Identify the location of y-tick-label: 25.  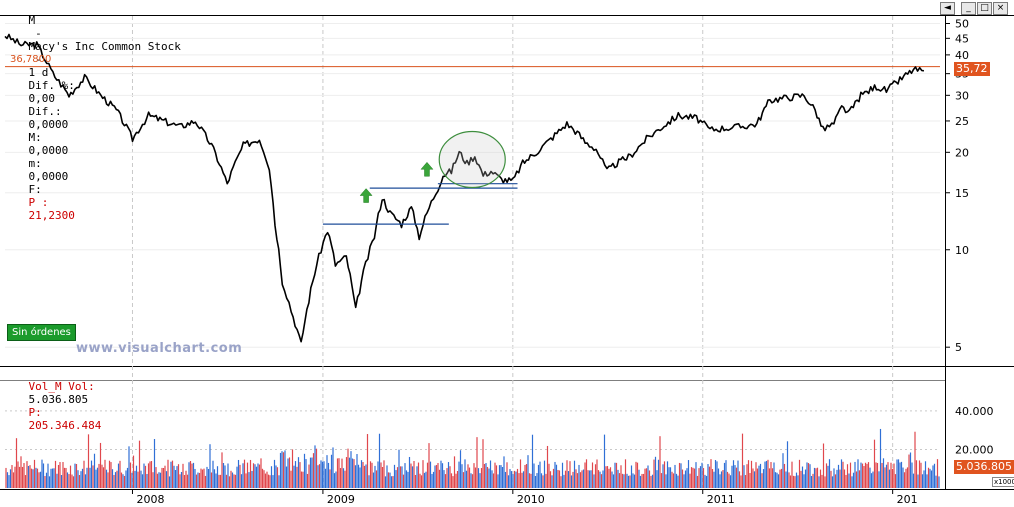
(962, 121).